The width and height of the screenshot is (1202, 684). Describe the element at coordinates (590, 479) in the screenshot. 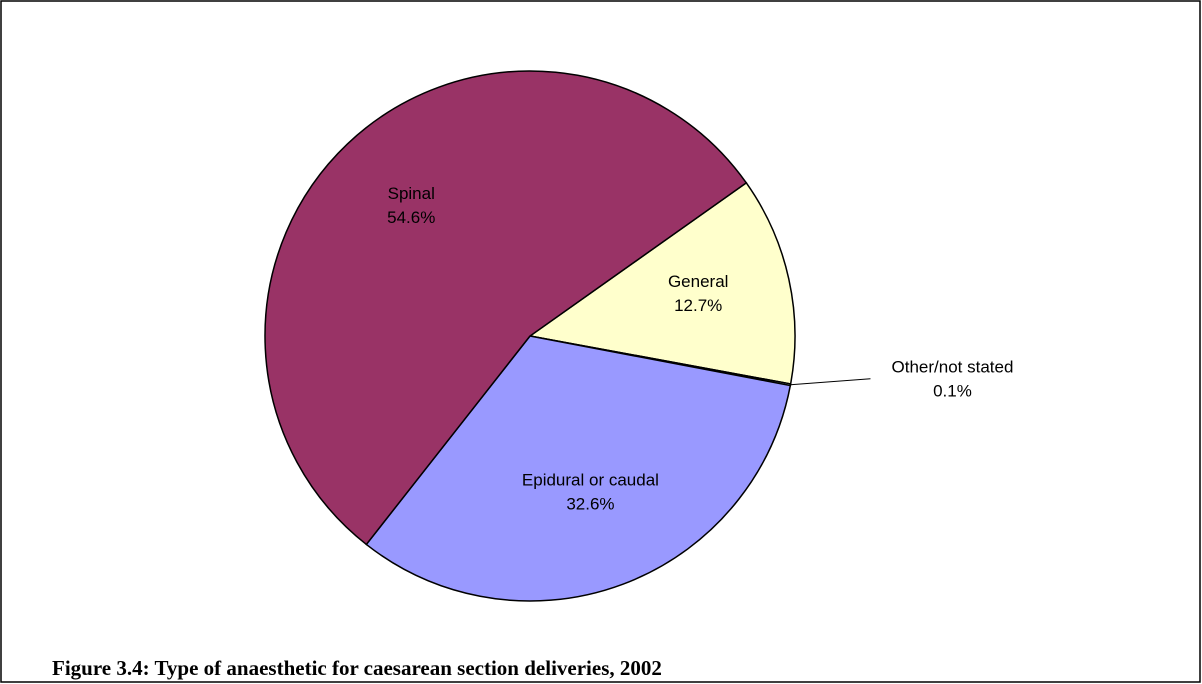

I see `slice-name: Epidural or caudal` at that location.